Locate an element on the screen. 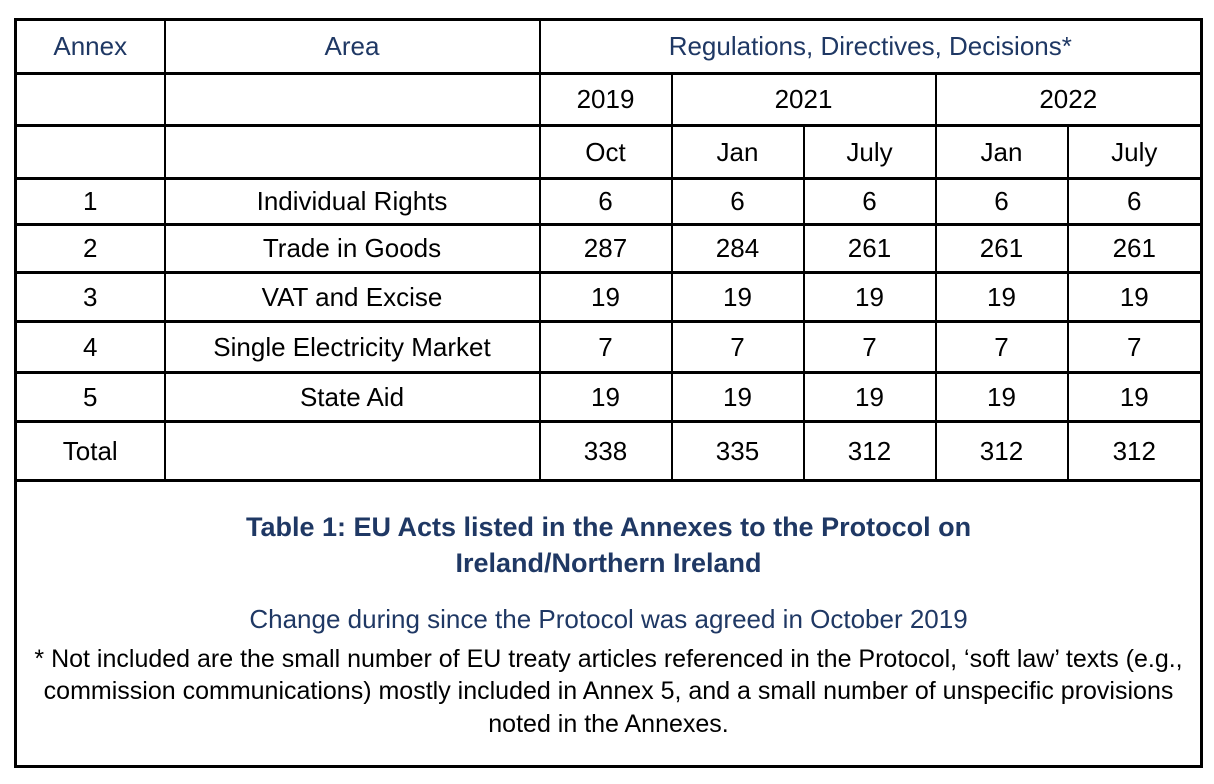  year-2021-cell: 2021 is located at coordinates (803, 99).